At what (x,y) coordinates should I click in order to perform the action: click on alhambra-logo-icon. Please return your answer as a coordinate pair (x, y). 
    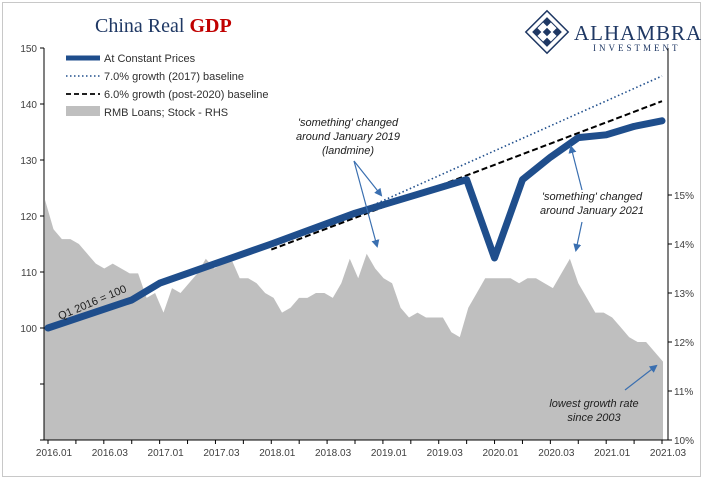
    Looking at the image, I should click on (547, 32).